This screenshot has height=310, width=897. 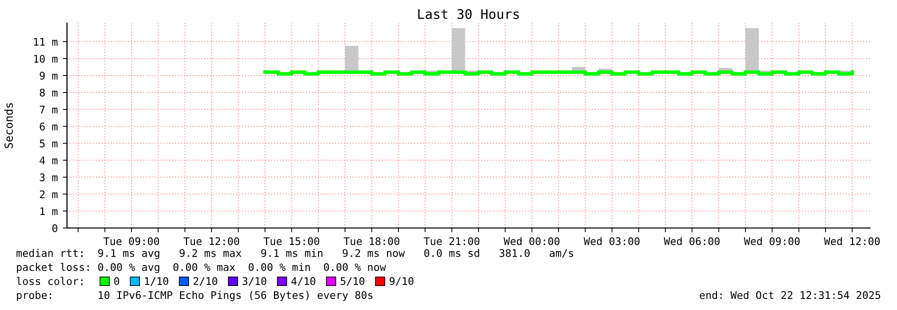 What do you see at coordinates (402, 281) in the screenshot?
I see `legend-label: 9/10` at bounding box center [402, 281].